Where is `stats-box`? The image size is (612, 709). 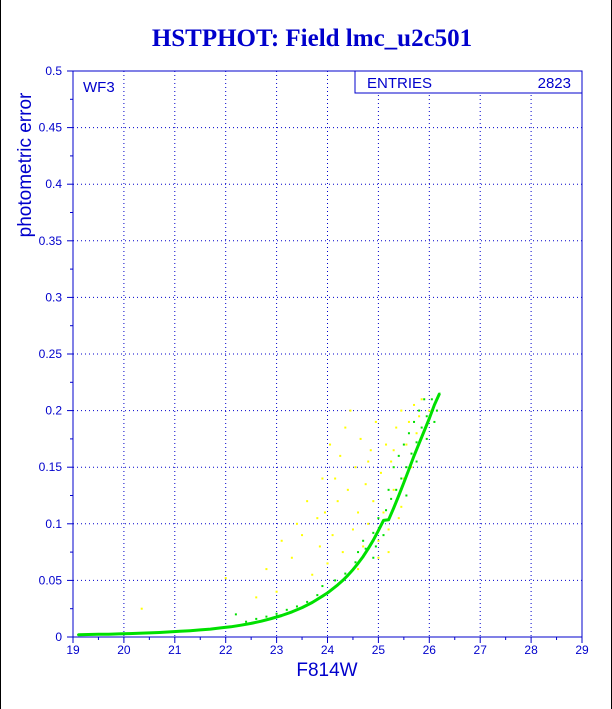
stats-box is located at coordinates (468, 82).